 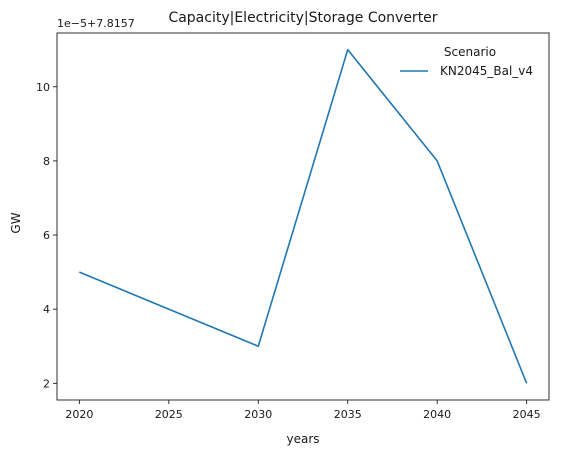 What do you see at coordinates (303, 410) in the screenshot?
I see `x-axis-ticks: 2020 2025 2030 2035 2040 2045` at bounding box center [303, 410].